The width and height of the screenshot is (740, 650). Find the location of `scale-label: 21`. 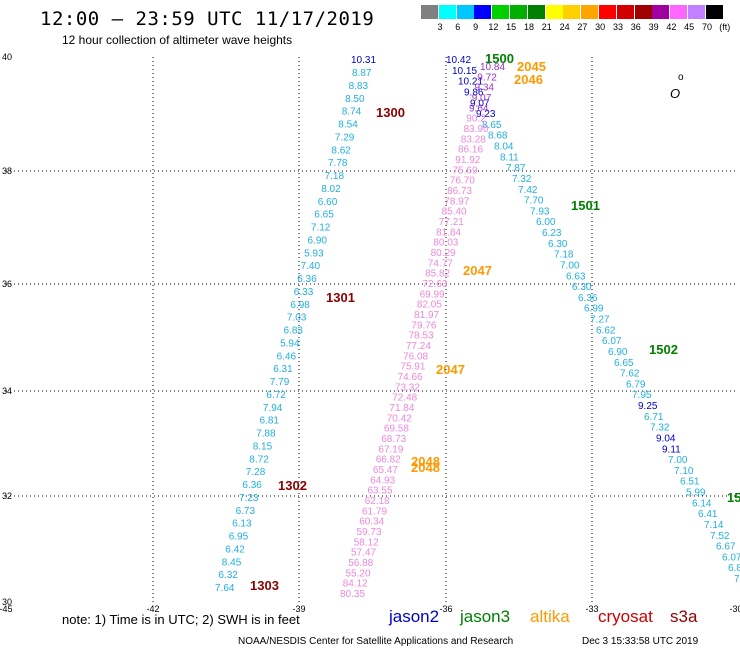

scale-label: 21 is located at coordinates (546, 27).